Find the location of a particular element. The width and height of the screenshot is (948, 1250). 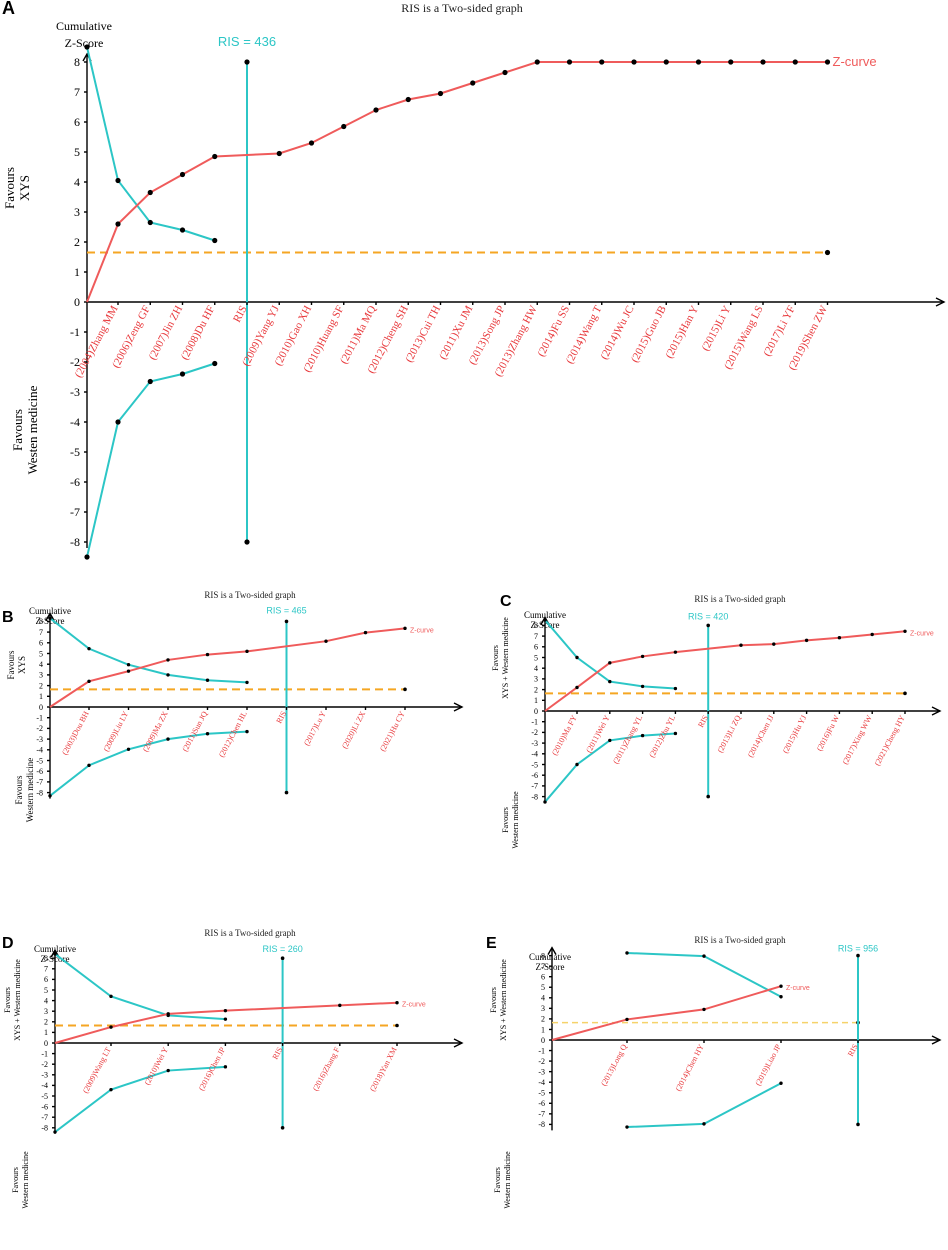

z-curve-label: Z-curve is located at coordinates (414, 1005).